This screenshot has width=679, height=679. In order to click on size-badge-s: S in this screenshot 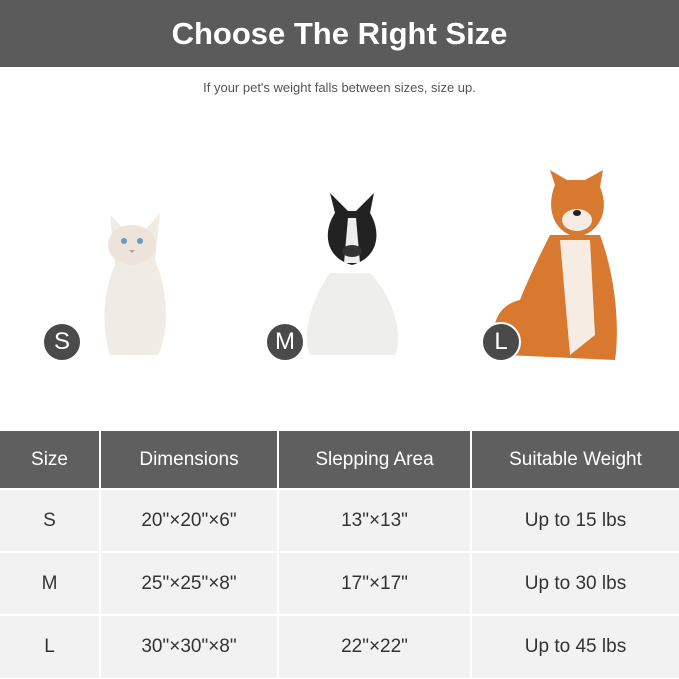, I will do `click(62, 342)`.